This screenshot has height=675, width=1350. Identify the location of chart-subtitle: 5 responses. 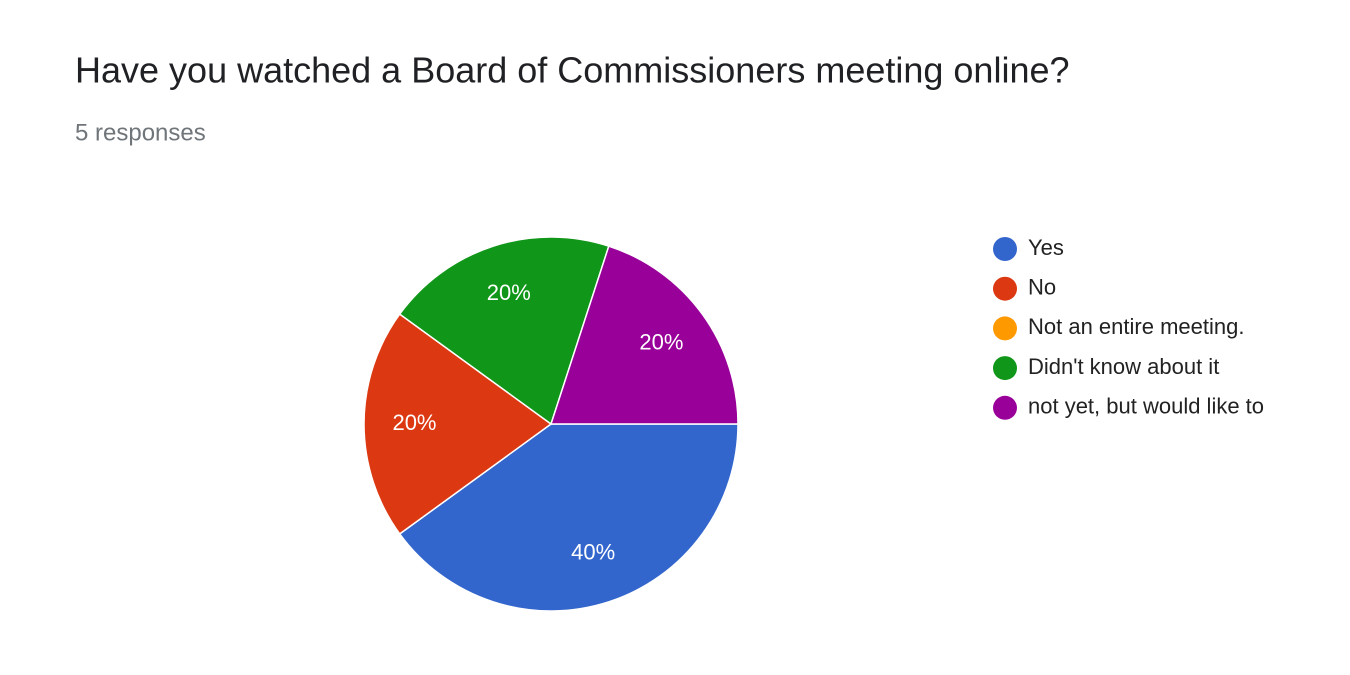
(140, 132).